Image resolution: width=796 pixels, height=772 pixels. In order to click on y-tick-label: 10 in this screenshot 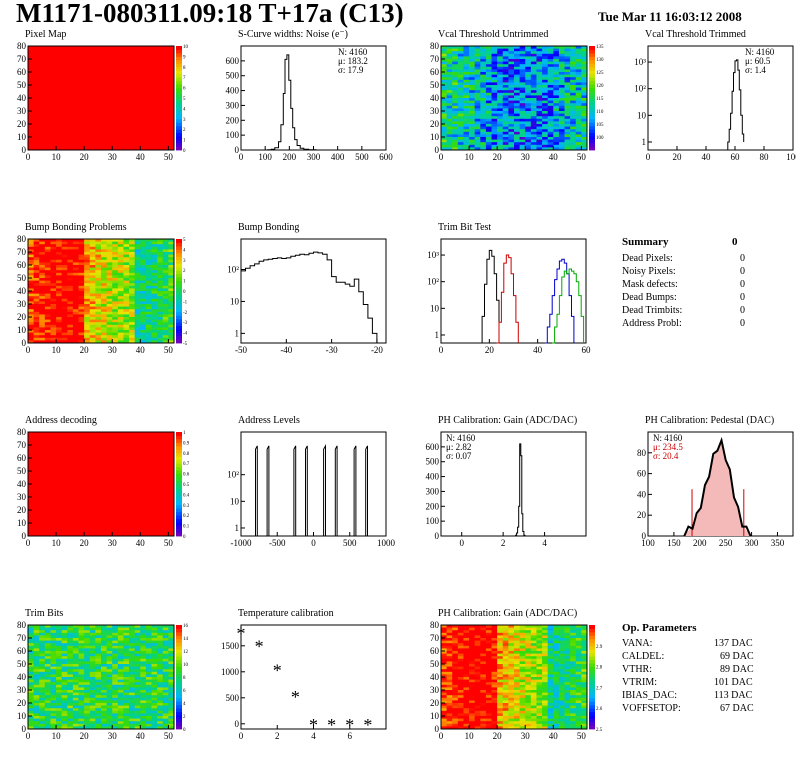, I will do `click(435, 137)`.